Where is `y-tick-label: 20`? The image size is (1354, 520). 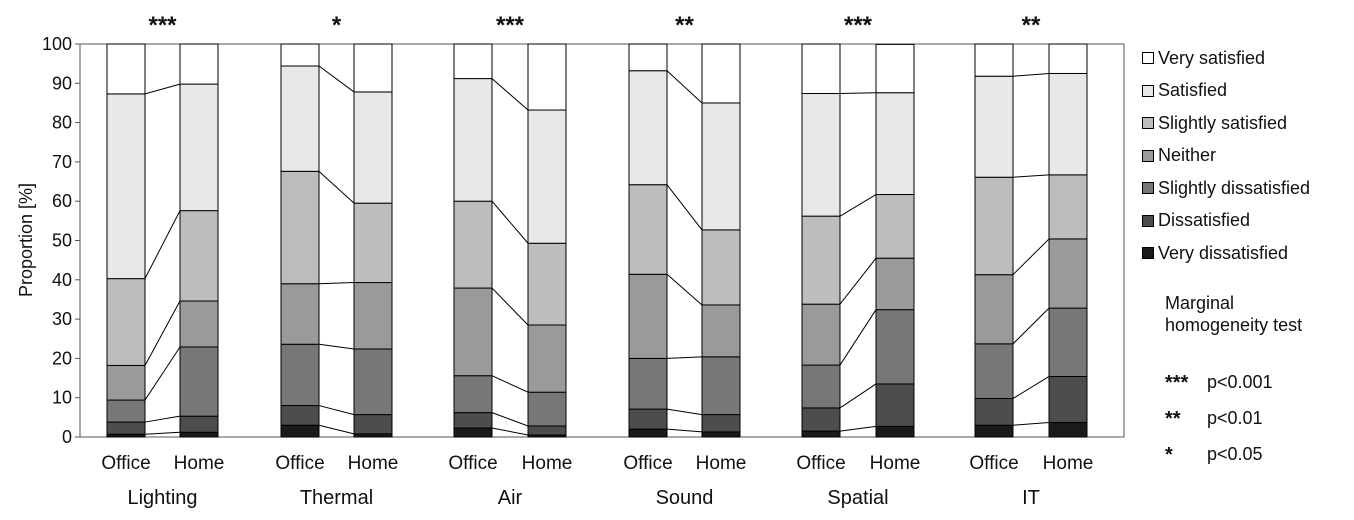 y-tick-label: 20 is located at coordinates (62, 358).